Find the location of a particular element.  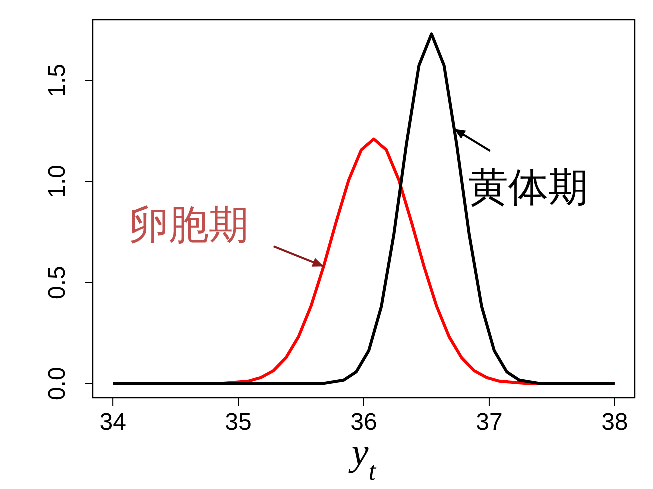

annotation: 黄体期 is located at coordinates (528, 188).